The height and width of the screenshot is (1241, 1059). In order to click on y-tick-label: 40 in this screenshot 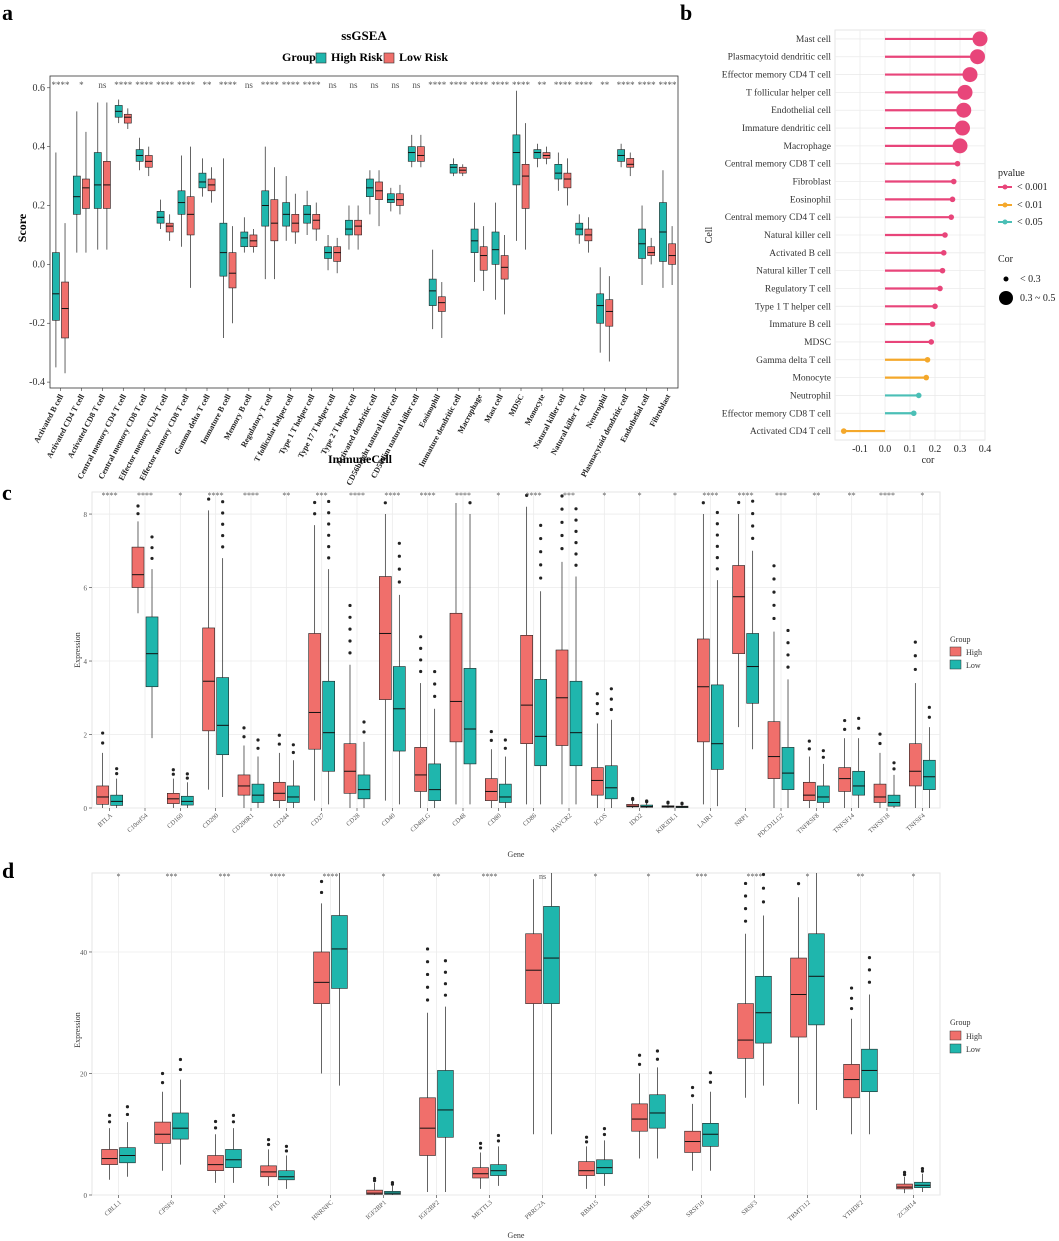, I will do `click(84, 953)`.